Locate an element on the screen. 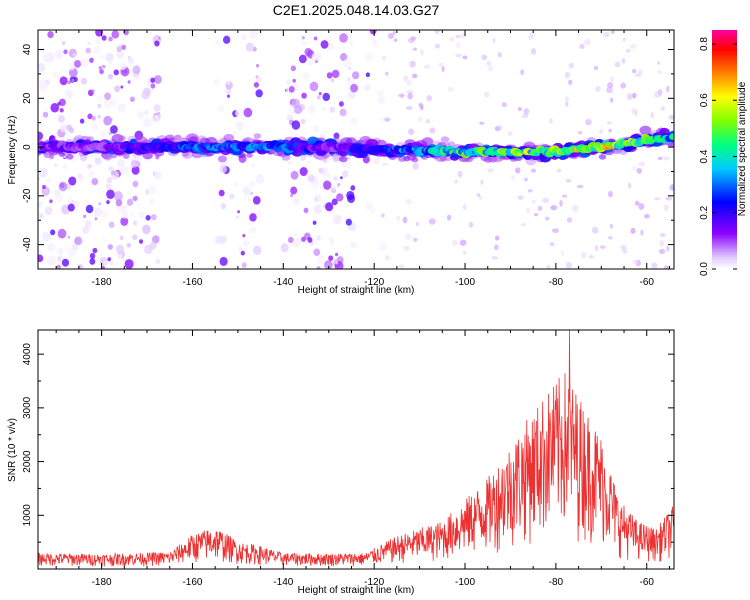 Image resolution: width=750 pixels, height=600 pixels. spectrogram-ylabel: Frequency (Hz) is located at coordinates (12, 150).